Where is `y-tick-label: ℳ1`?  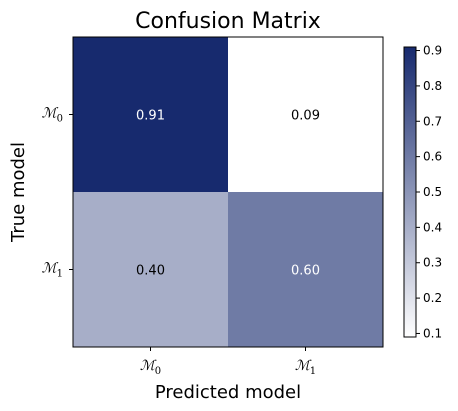 y-tick-label: ℳ1 is located at coordinates (52, 270).